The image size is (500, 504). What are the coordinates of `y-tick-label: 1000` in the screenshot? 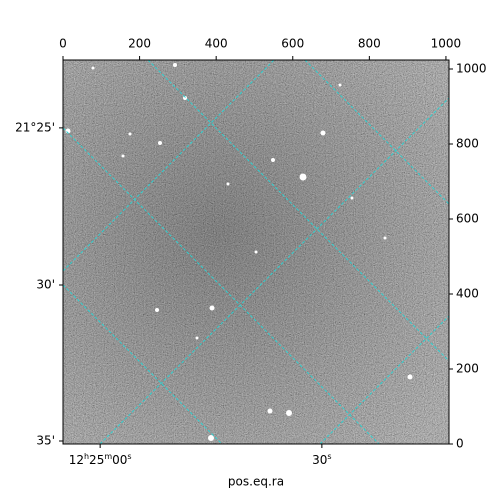 It's located at (471, 69).